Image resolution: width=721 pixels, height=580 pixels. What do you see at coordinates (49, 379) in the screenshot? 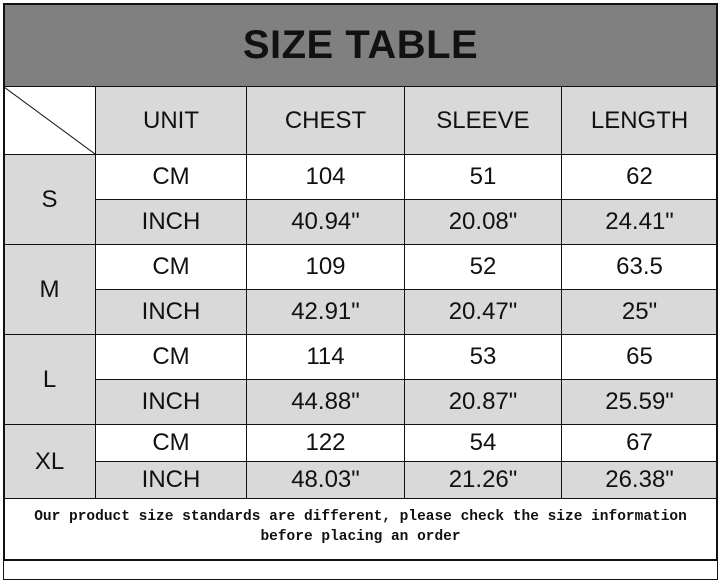
I see `size-label: L` at bounding box center [49, 379].